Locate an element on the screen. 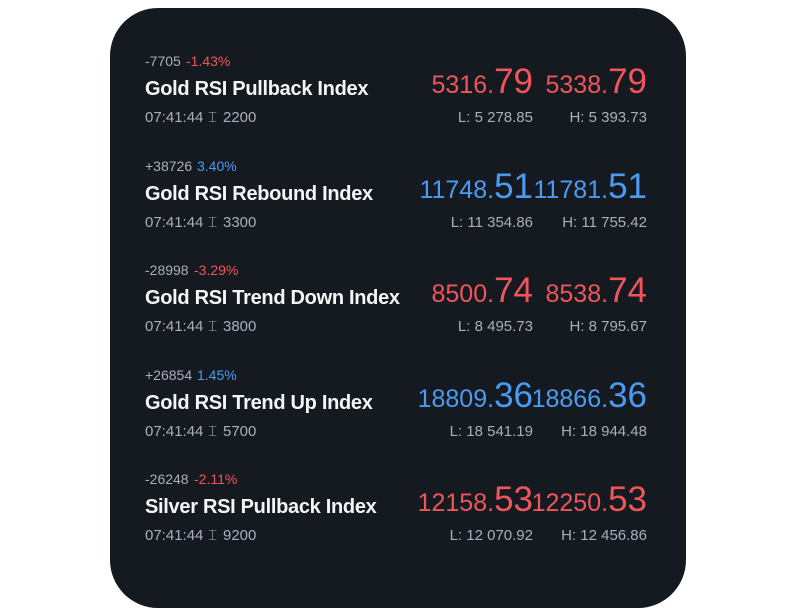  price: 5316.79 is located at coordinates (482, 81).